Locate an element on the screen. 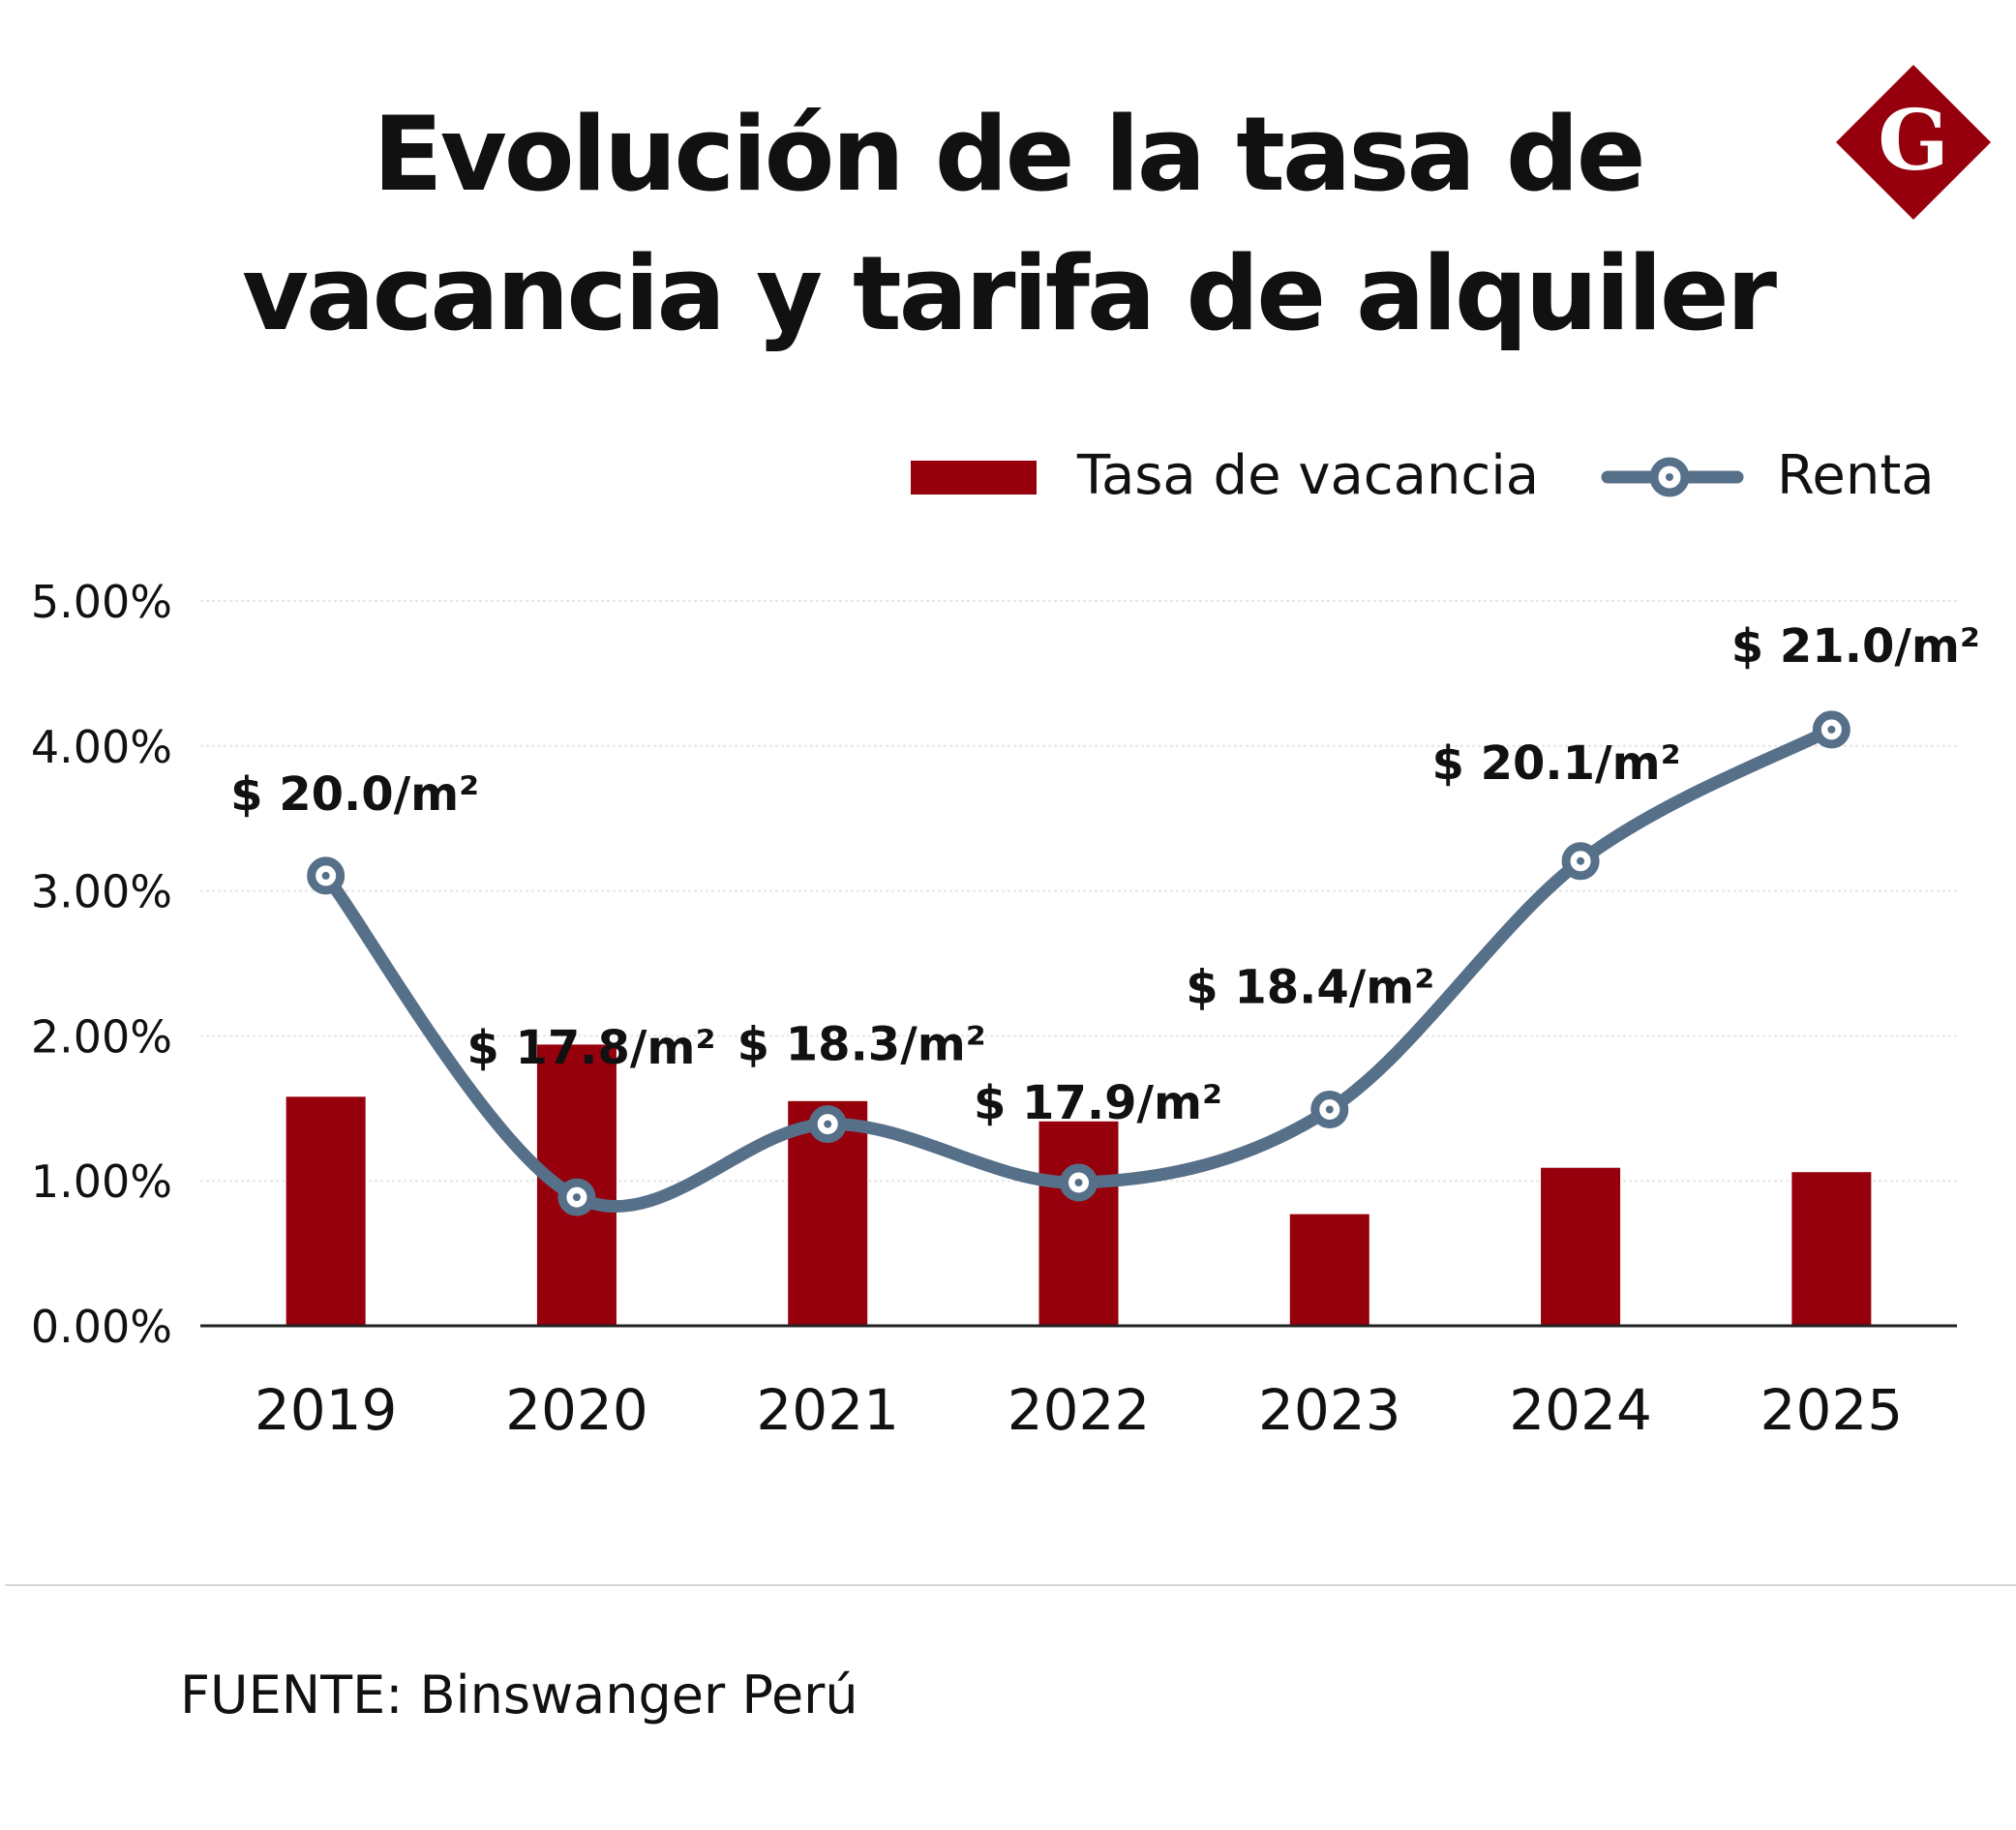 This screenshot has width=2016, height=1830. legend-bar-swatch is located at coordinates (974, 478).